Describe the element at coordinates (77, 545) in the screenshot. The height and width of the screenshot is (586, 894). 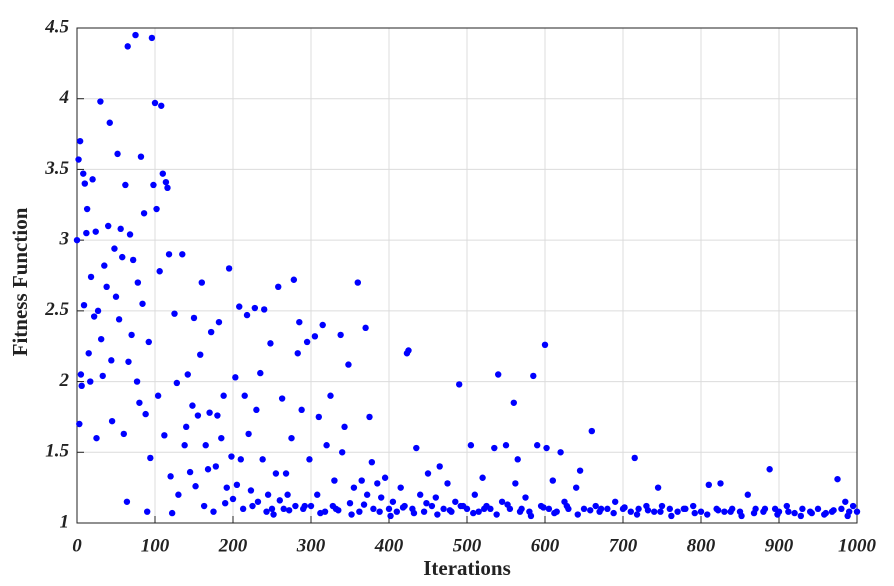
I see `x-tick-label: 0` at that location.